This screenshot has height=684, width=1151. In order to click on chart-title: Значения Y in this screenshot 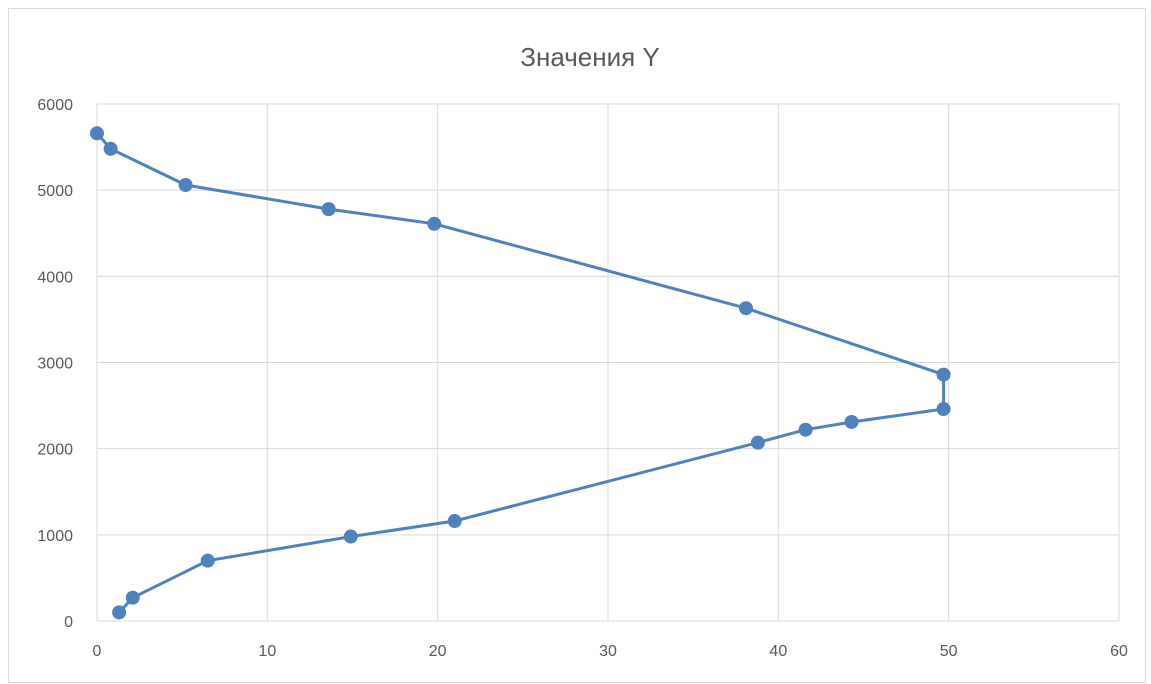, I will do `click(589, 57)`.